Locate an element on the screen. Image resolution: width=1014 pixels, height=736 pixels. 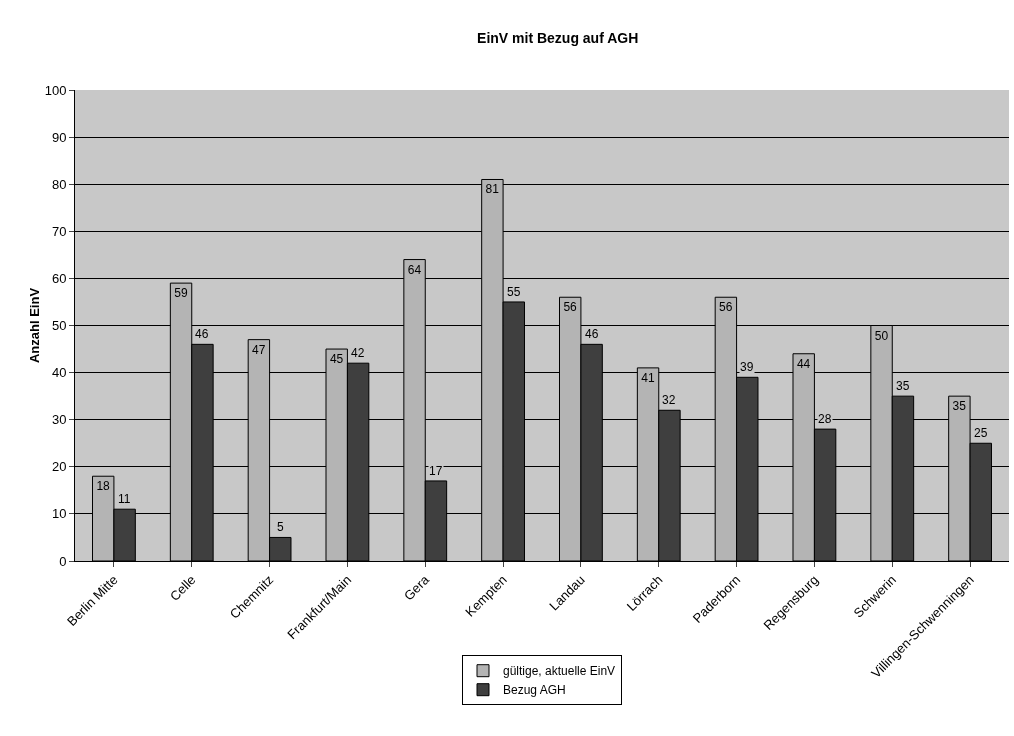
data-label: 5 is located at coordinates (280, 527).